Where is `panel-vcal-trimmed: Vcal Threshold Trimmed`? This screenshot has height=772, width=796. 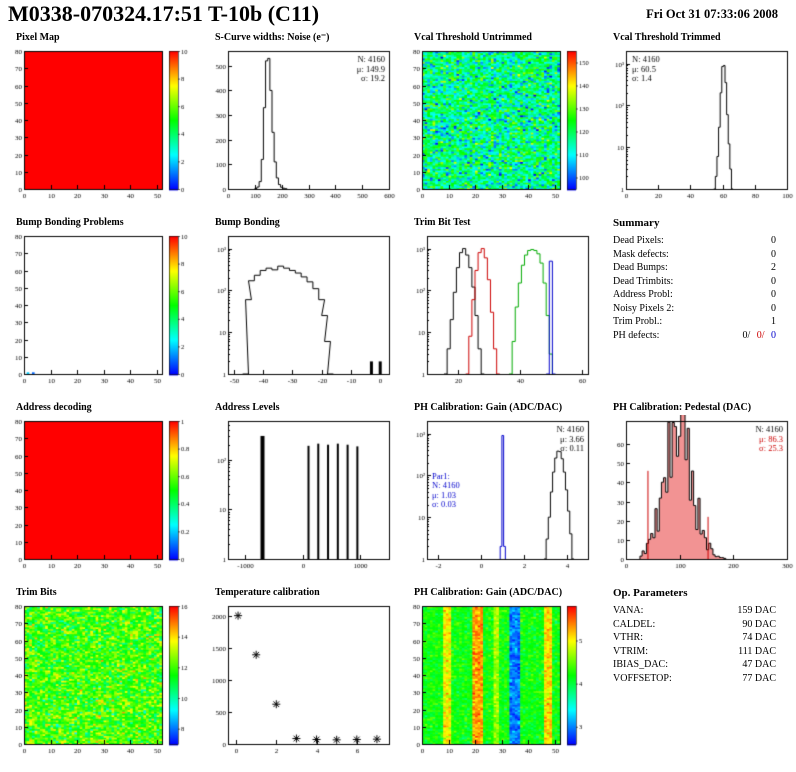
panel-vcal-trimmed: Vcal Threshold Trimmed is located at coordinates (696, 122).